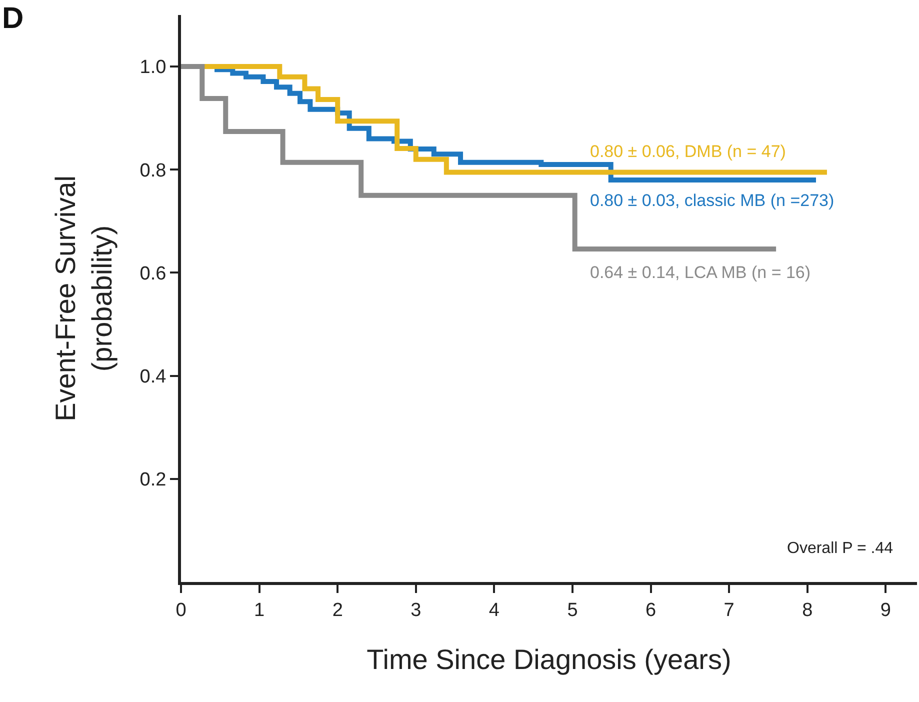 The height and width of the screenshot is (702, 919). Describe the element at coordinates (885, 610) in the screenshot. I see `x-tick-label: 9` at that location.